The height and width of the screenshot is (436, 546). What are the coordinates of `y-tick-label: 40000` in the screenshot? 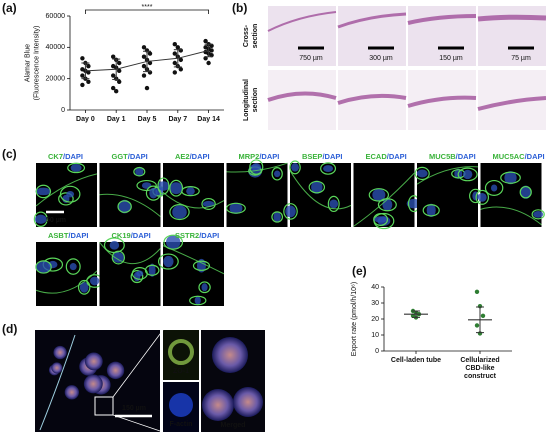 It's located at (56, 47).